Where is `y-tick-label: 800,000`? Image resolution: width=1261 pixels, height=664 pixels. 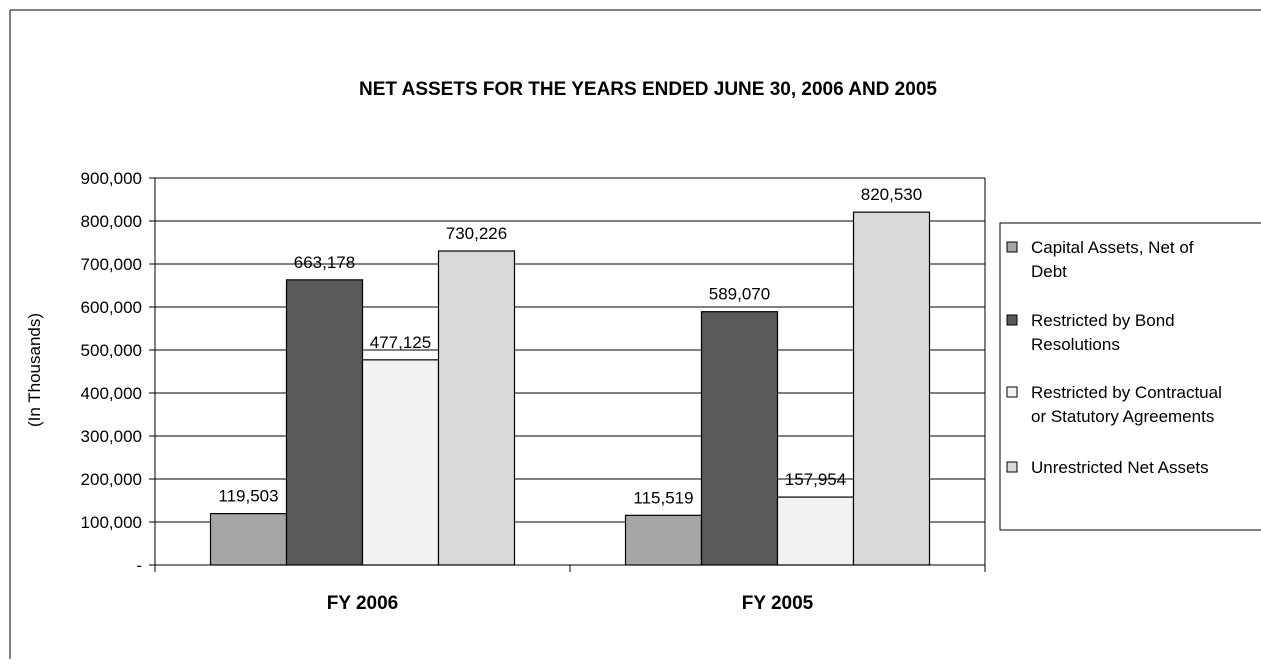
y-tick-label: 800,000 is located at coordinates (111, 221).